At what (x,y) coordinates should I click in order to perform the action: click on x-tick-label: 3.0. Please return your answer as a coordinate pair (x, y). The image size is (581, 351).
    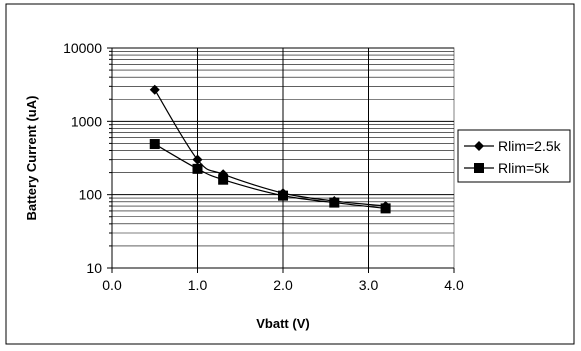
    Looking at the image, I should click on (369, 285).